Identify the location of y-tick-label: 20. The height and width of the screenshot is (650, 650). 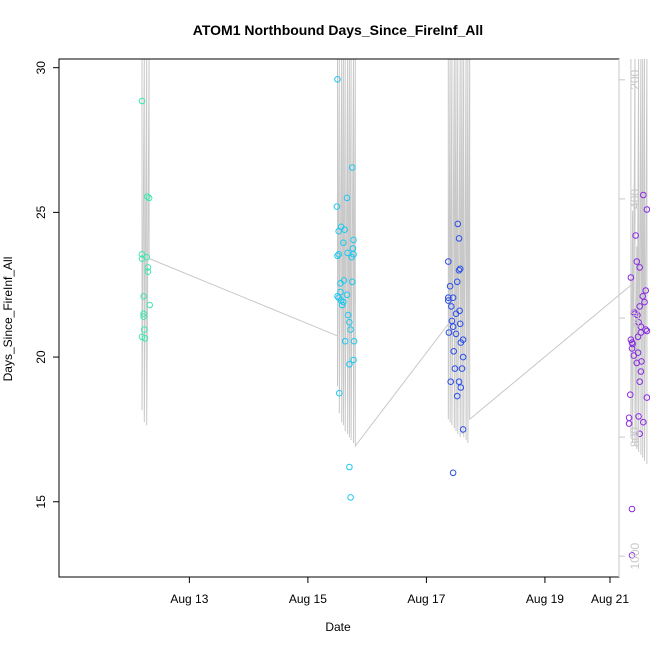
(41, 357).